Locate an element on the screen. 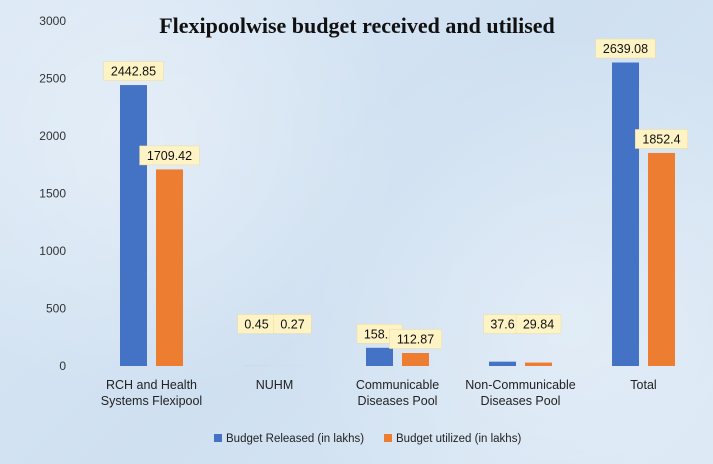 The image size is (713, 464). data-label: 0.27 is located at coordinates (292, 324).